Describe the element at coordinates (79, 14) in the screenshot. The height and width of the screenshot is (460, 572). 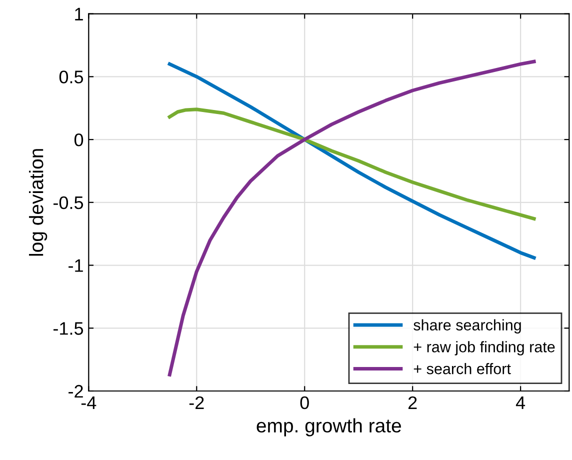
I see `y-tick-label: 1` at that location.